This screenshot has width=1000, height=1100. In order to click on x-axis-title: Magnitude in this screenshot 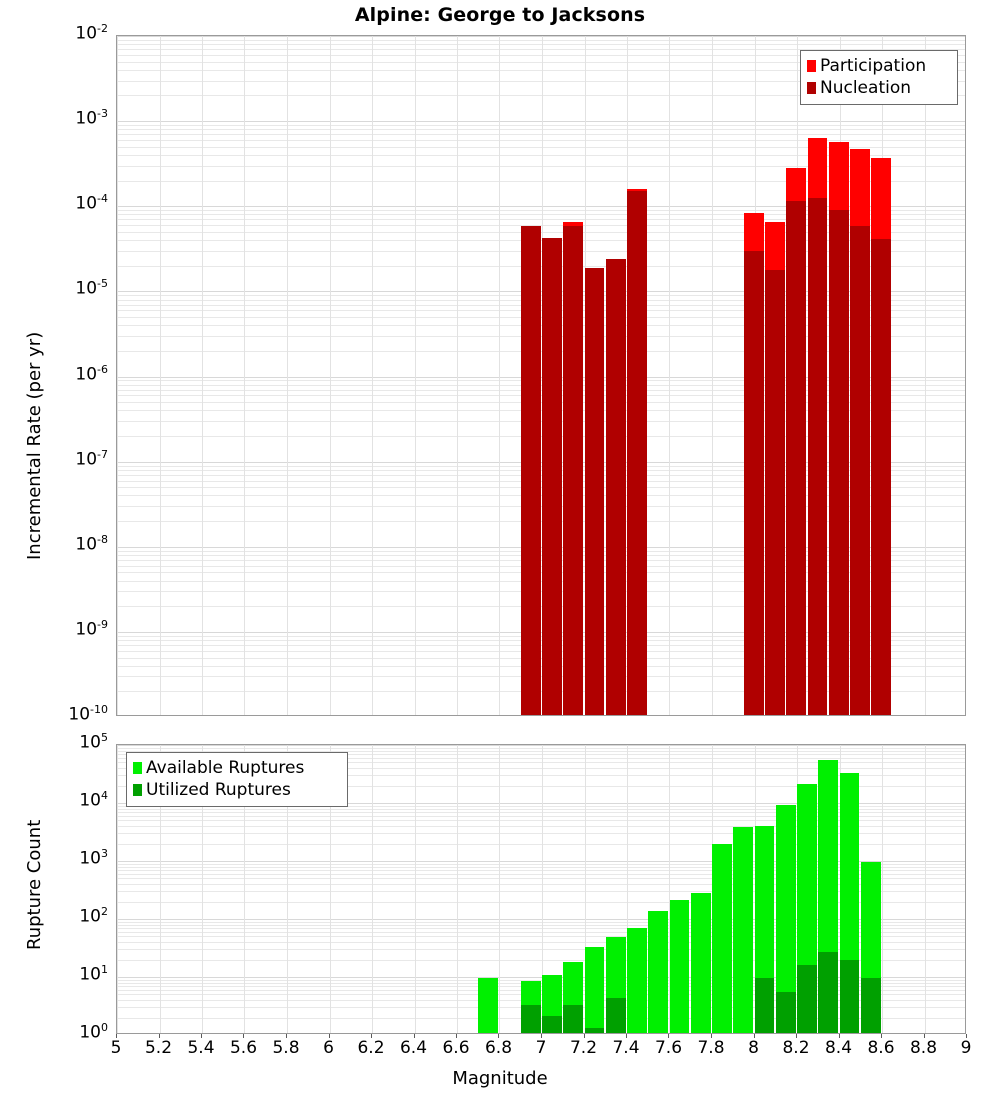, I will do `click(500, 1078)`.